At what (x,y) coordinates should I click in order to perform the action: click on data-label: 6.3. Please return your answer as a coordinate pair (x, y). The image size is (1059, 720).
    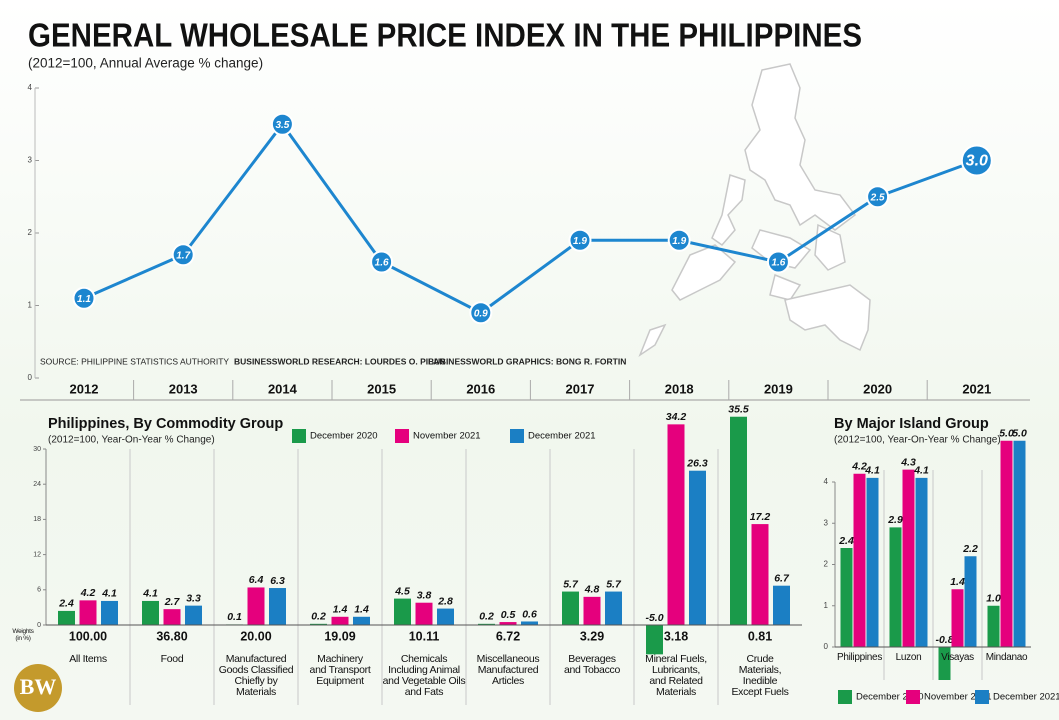
    Looking at the image, I should click on (277, 581).